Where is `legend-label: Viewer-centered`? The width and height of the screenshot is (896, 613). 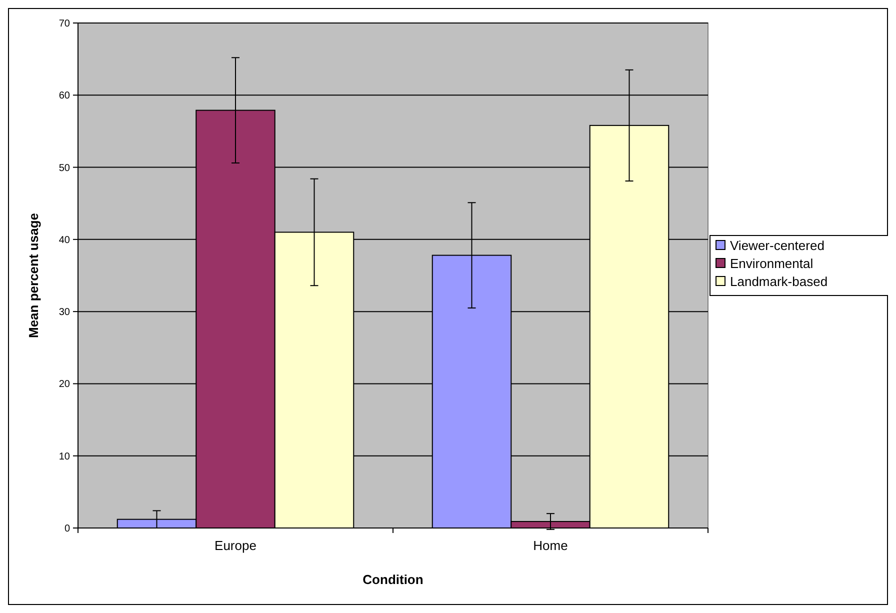 legend-label: Viewer-centered is located at coordinates (777, 246).